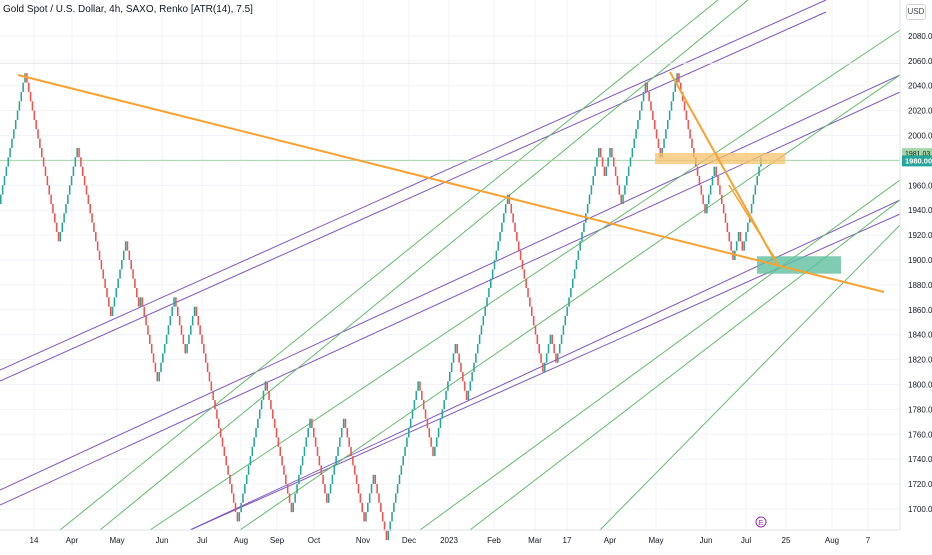 The width and height of the screenshot is (932, 555). Describe the element at coordinates (202, 540) in the screenshot. I see `x-tick-label: Jul` at that location.